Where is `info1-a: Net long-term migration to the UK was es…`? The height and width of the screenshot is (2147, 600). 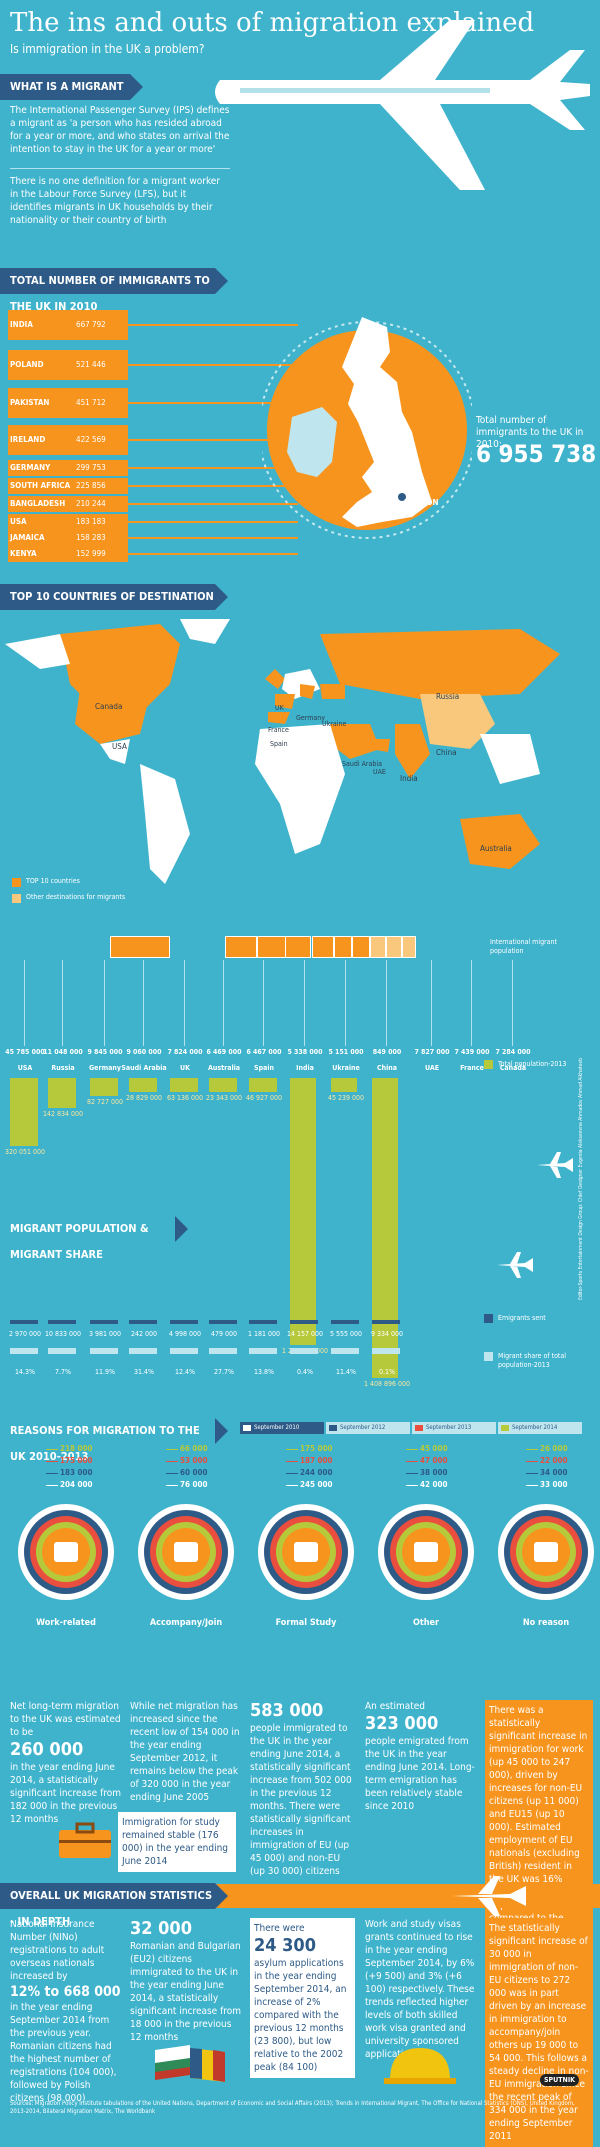 info1-a: Net long-term migration to the UK was es… is located at coordinates (65, 1719).